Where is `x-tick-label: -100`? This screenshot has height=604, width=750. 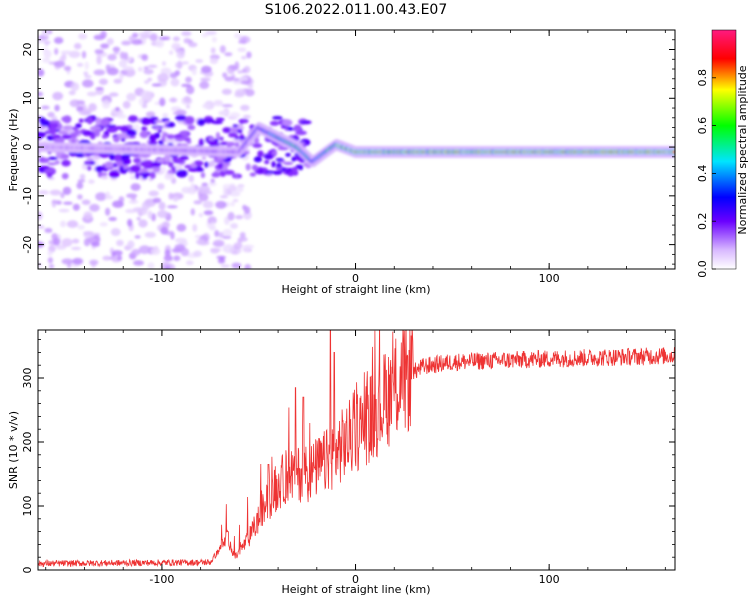
x-tick-label: -100 is located at coordinates (161, 579).